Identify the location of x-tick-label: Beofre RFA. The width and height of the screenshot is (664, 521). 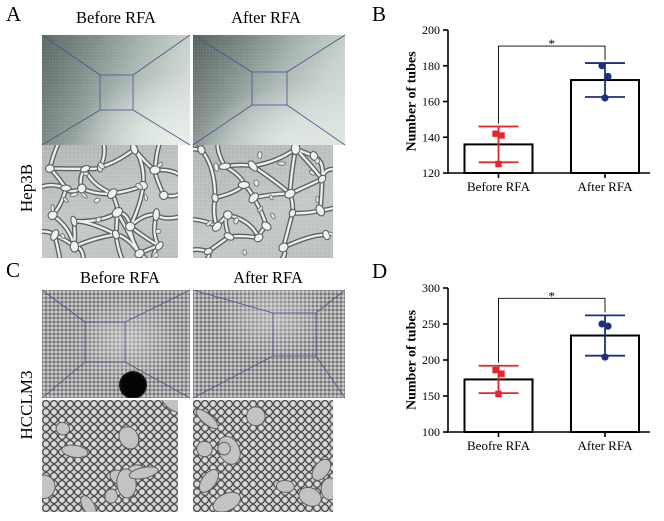
(499, 445).